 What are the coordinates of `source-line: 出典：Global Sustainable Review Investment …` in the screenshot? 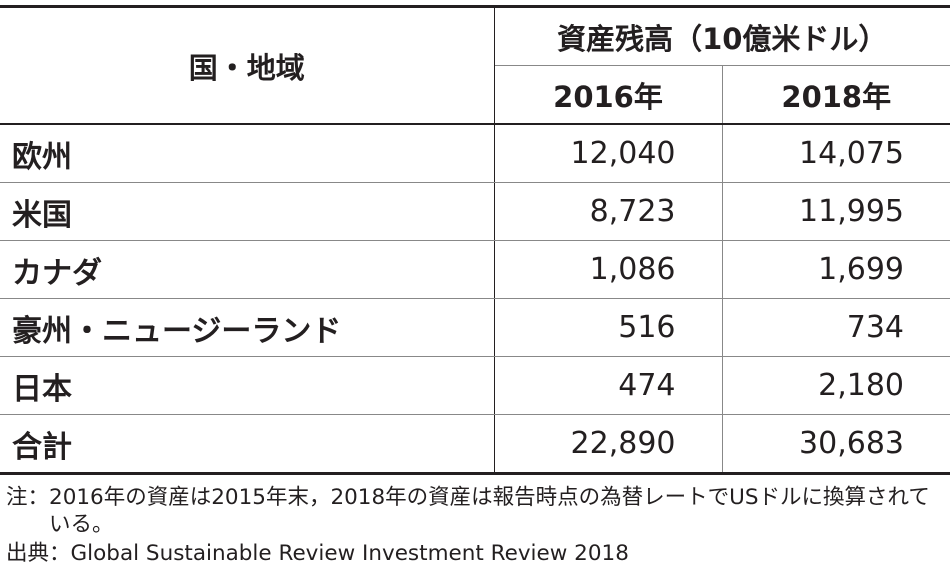 It's located at (317, 553).